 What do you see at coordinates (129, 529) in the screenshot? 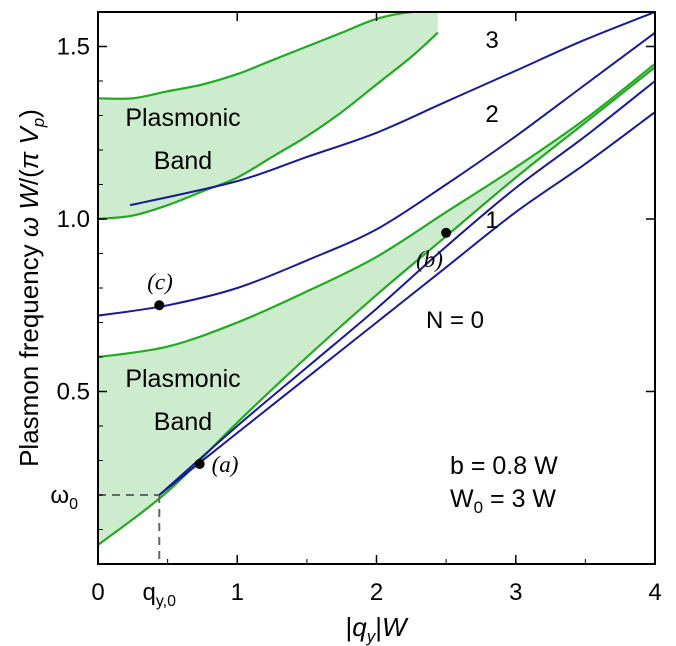
I see `omega0-guides` at bounding box center [129, 529].